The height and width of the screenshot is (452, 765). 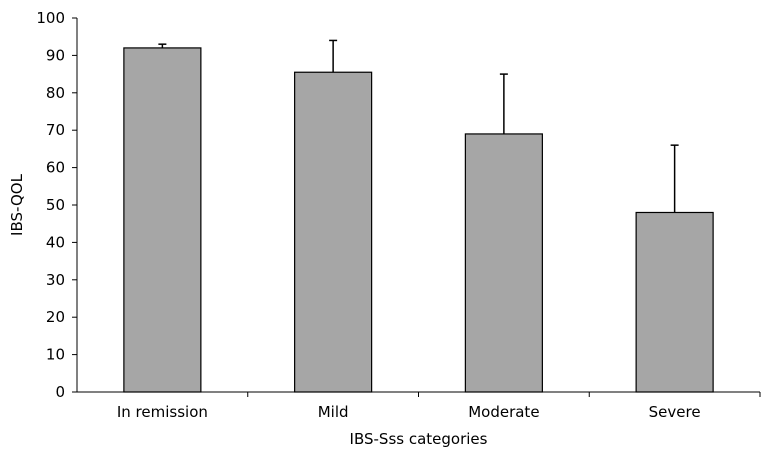 What do you see at coordinates (55, 355) in the screenshot?
I see `y-tick-label: 10` at bounding box center [55, 355].